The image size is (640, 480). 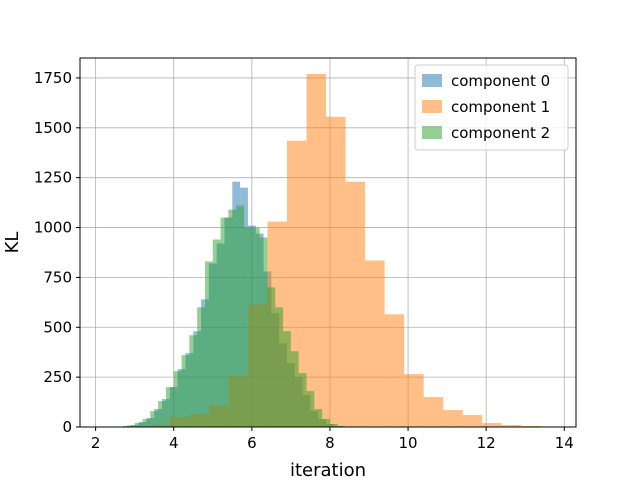 What do you see at coordinates (96, 443) in the screenshot?
I see `x-tick-label: 2` at bounding box center [96, 443].